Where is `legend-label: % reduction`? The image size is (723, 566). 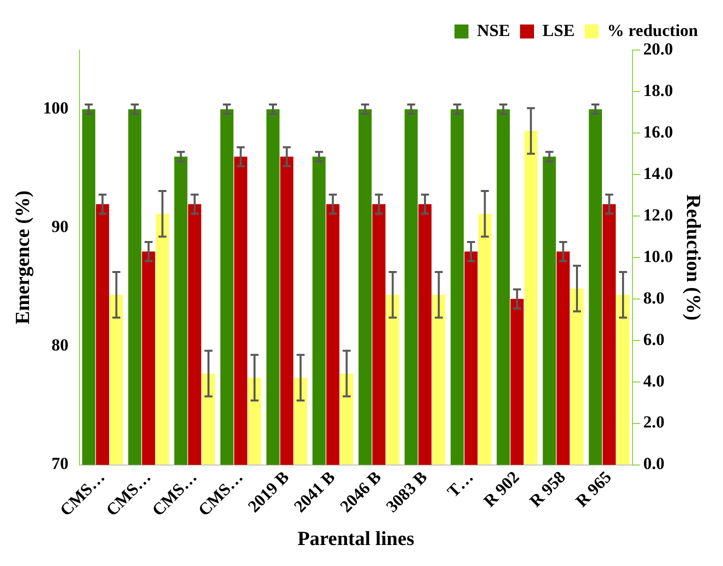
legend-label: % reduction is located at coordinates (653, 30).